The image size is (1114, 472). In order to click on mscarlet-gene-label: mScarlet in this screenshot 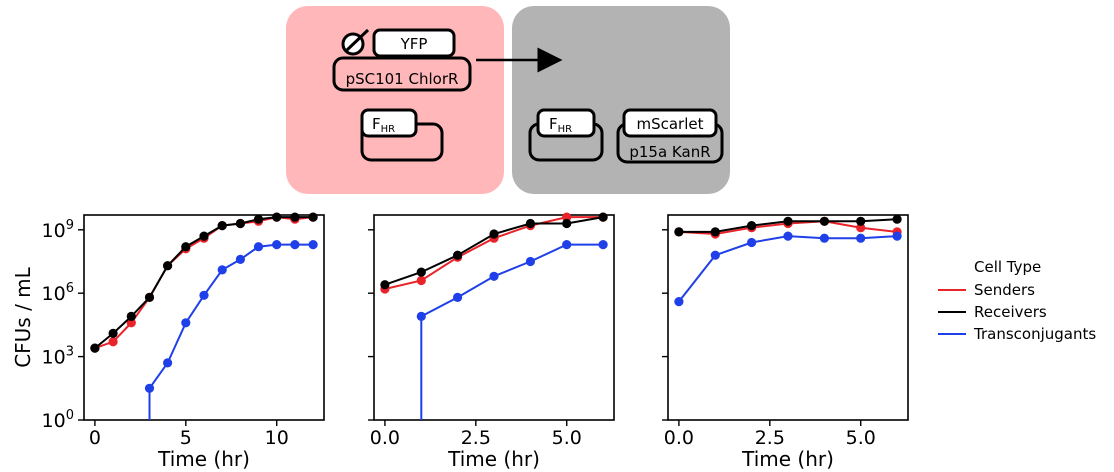, I will do `click(669, 124)`.